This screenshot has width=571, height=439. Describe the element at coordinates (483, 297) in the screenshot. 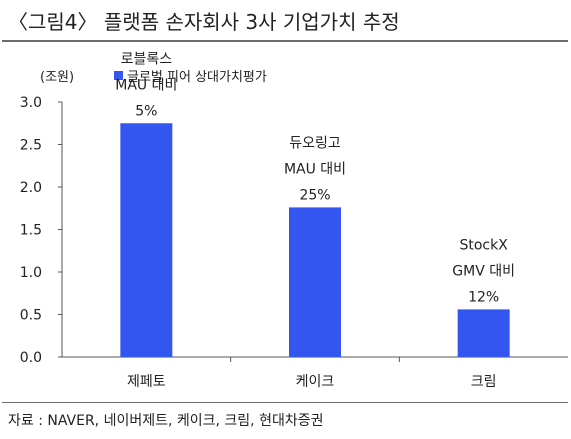

I see `bar-annotation: 12%` at that location.